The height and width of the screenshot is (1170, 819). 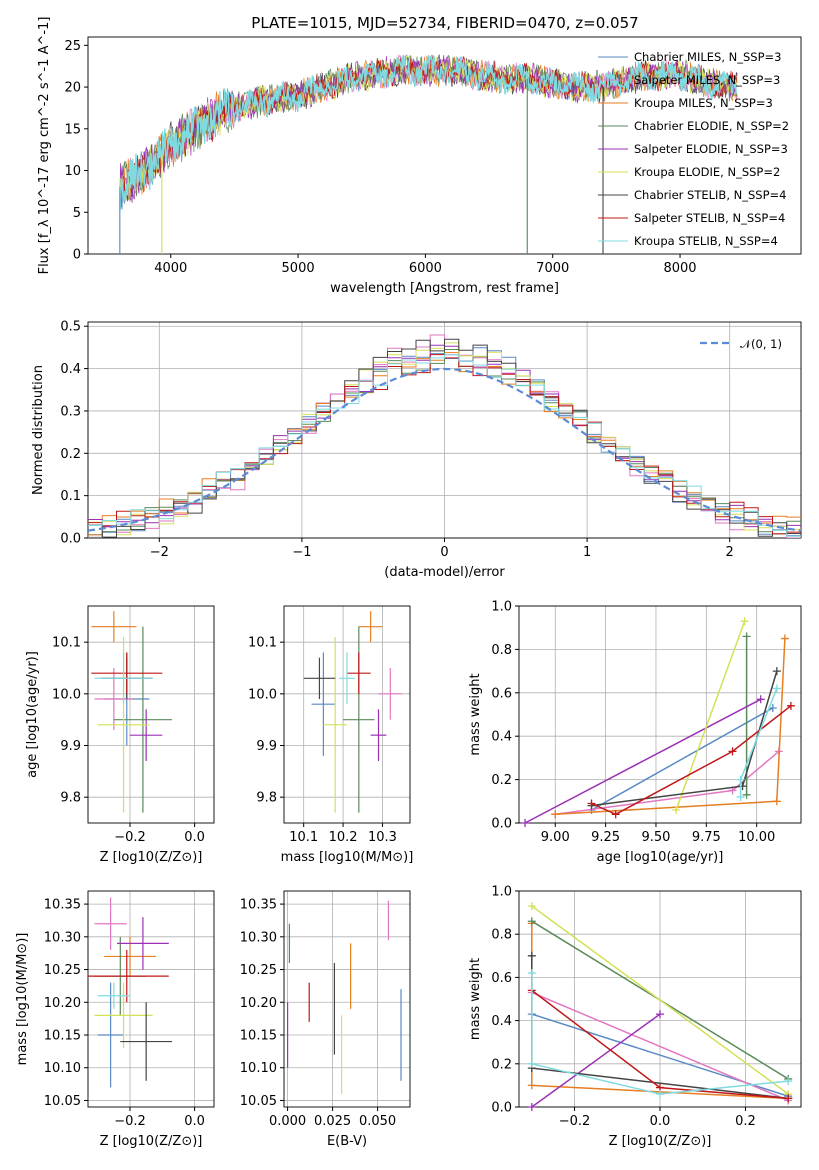 I want to click on y-tick-label: 15, so click(x=72, y=129).